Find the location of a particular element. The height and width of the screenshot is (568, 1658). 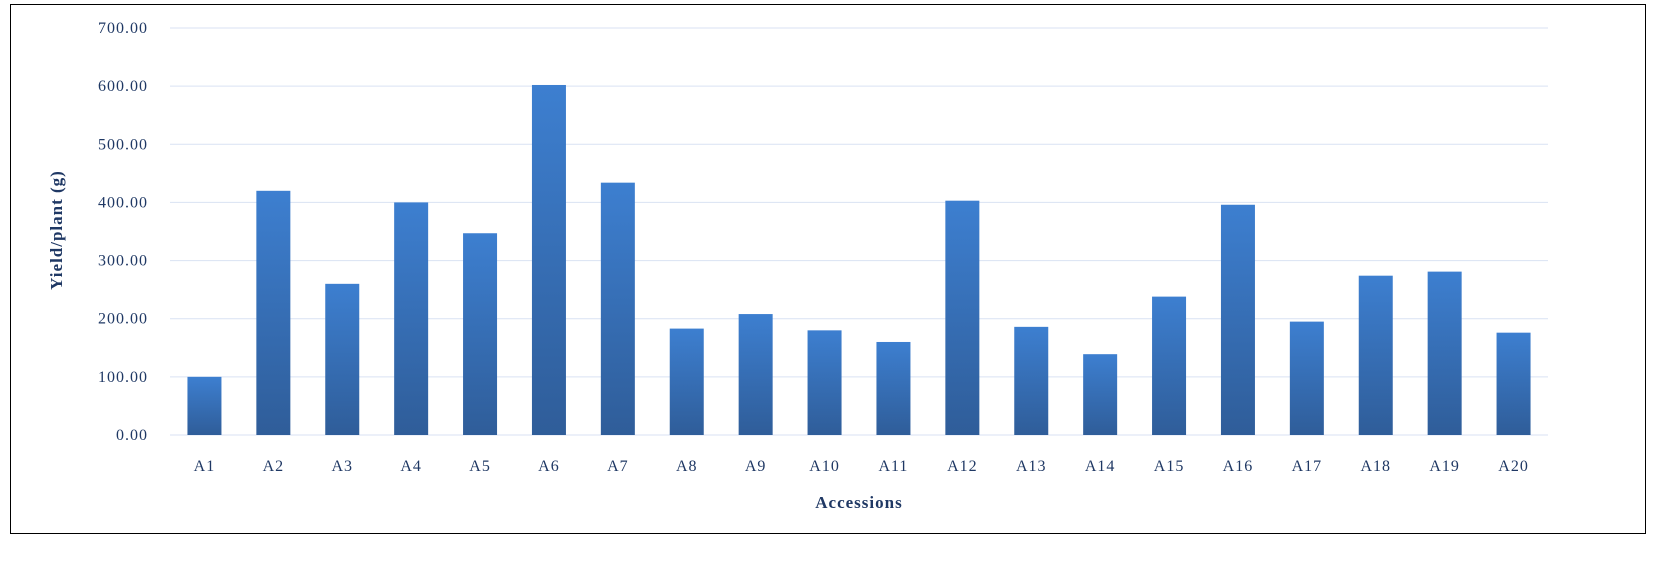

x-tick-label: A7 is located at coordinates (618, 466).